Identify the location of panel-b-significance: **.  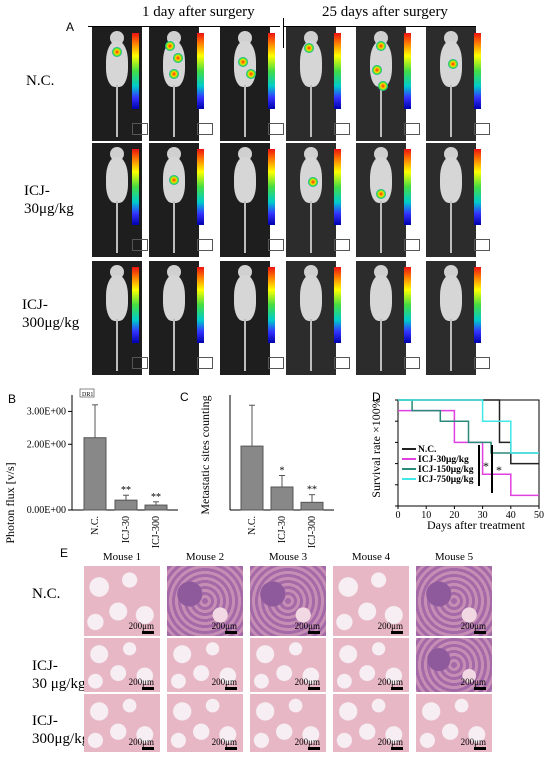
(126, 490).